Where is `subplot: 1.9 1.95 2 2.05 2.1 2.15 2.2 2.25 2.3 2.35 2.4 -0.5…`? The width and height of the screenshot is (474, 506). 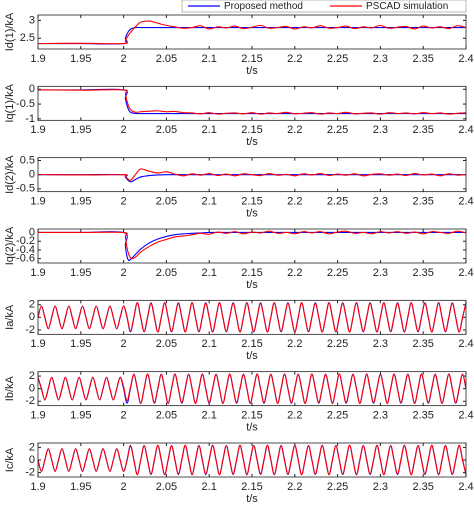 subplot: 1.9 1.95 2 2.05 2.1 2.15 2.2 2.25 2.3 2.35 2.4 -0.5… is located at coordinates (239, 186).